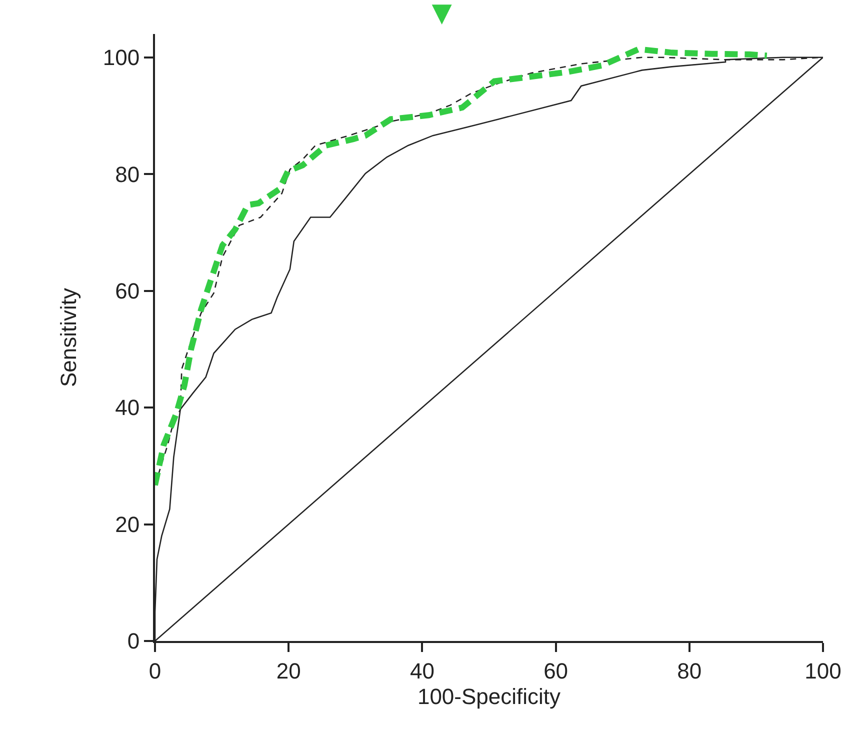 The height and width of the screenshot is (737, 854). I want to click on y-tick-label: 60, so click(127, 291).